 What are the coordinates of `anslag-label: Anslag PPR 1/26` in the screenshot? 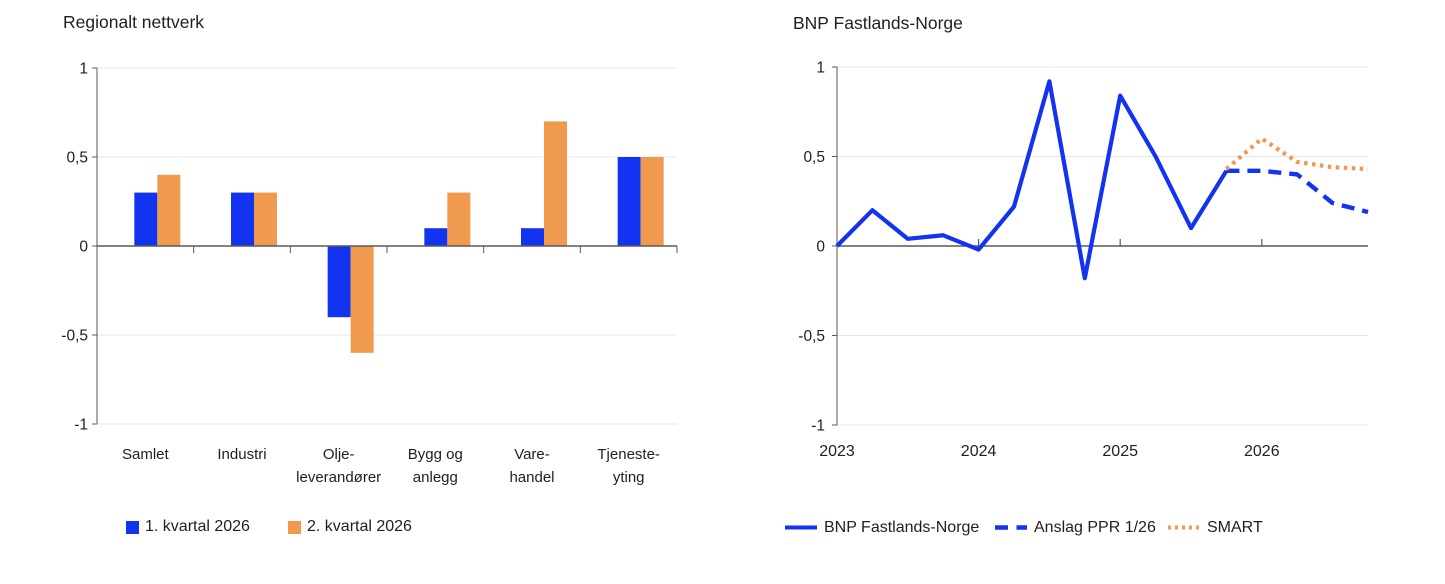 It's located at (1095, 527).